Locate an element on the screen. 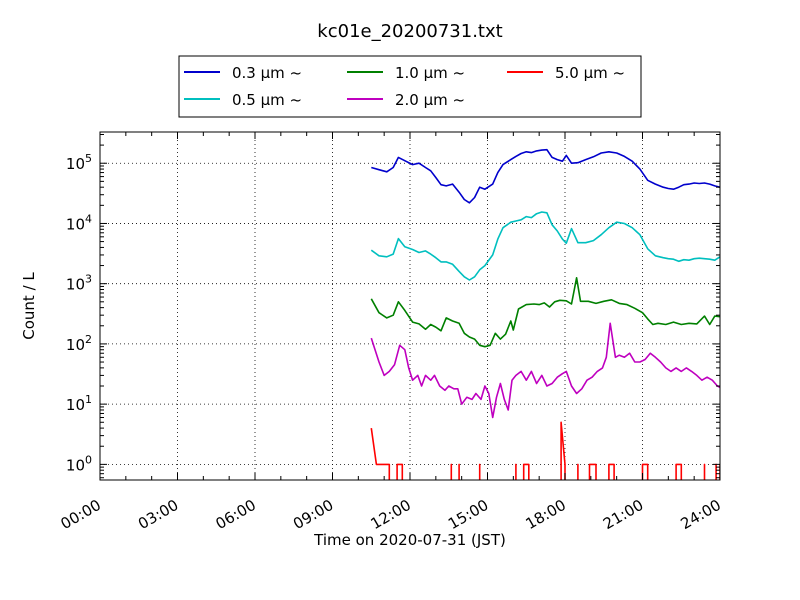  x-tick-label: 21:00 is located at coordinates (623, 514).